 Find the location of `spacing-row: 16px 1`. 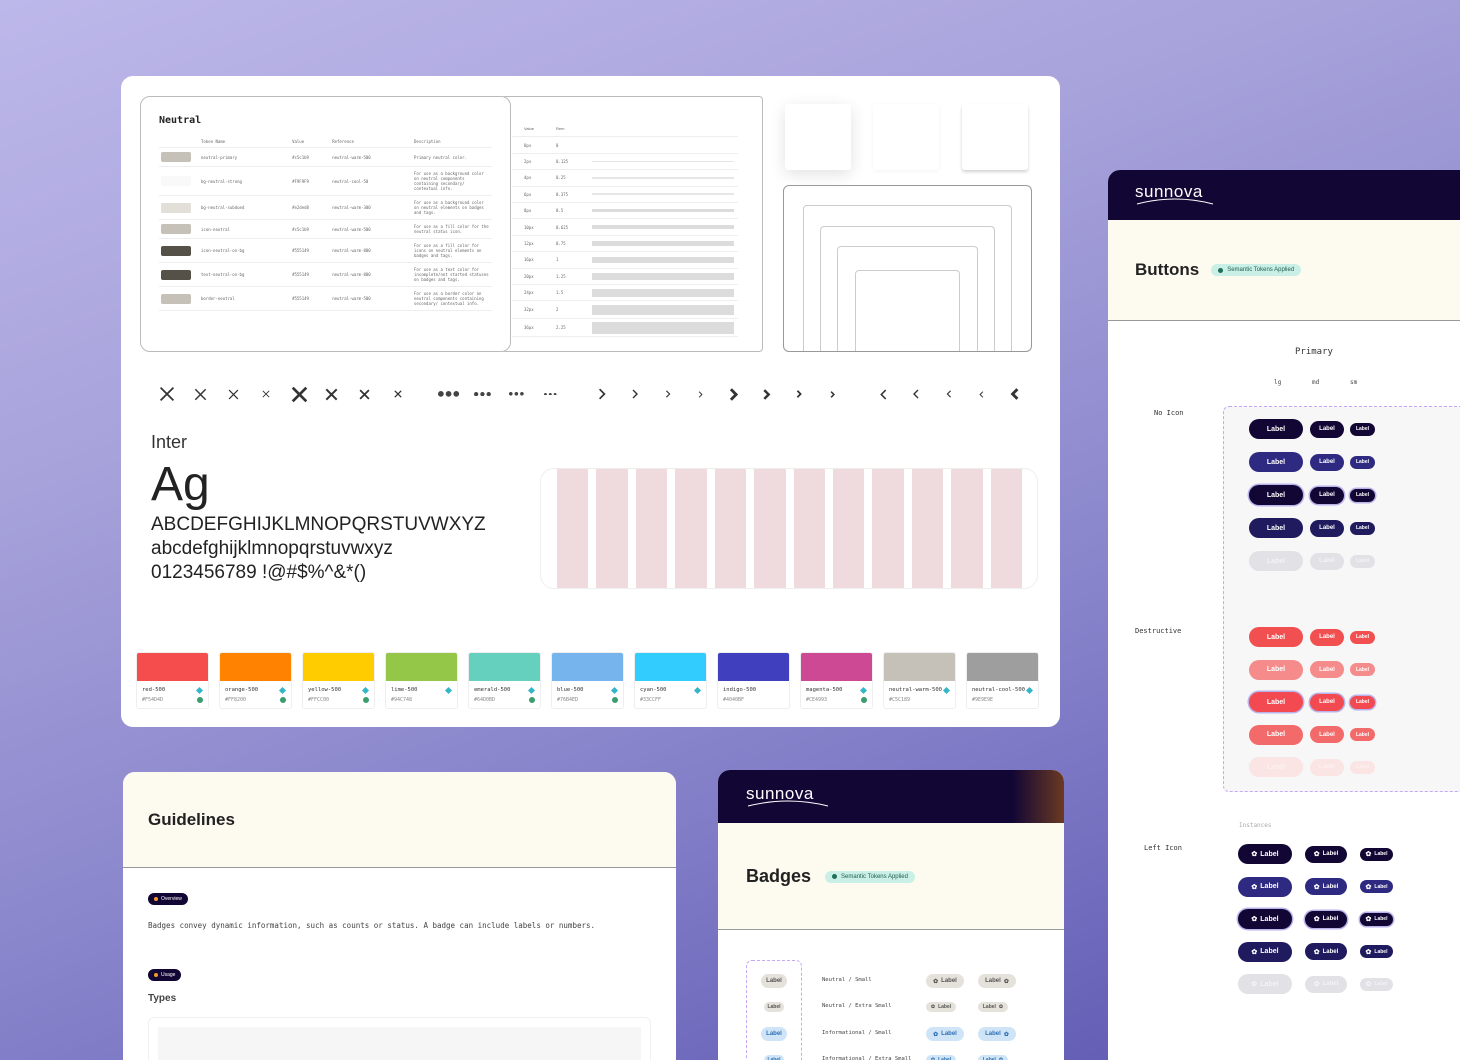

spacing-row: 16px 1 is located at coordinates (625, 260).